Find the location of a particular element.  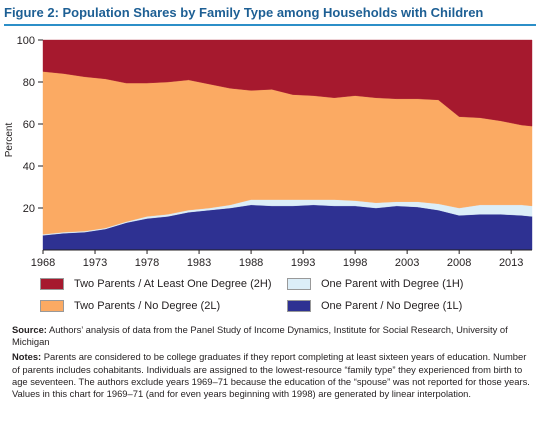

notes-label: Notes: is located at coordinates (27, 357).